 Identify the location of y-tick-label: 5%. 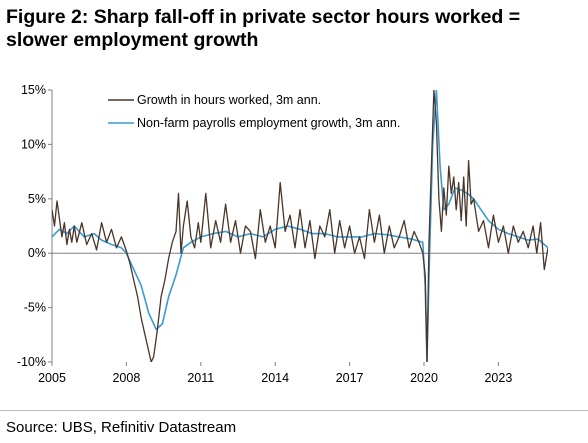
(37, 199).